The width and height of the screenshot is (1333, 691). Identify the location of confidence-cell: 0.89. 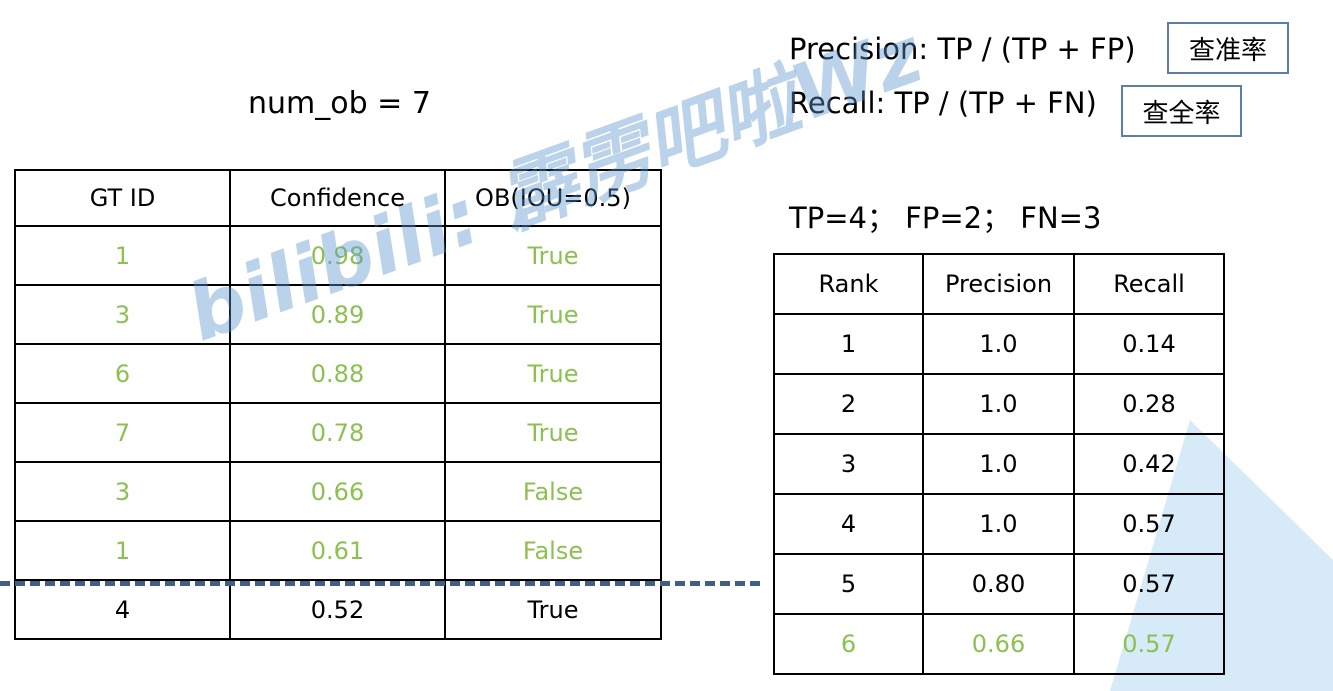
(337, 314).